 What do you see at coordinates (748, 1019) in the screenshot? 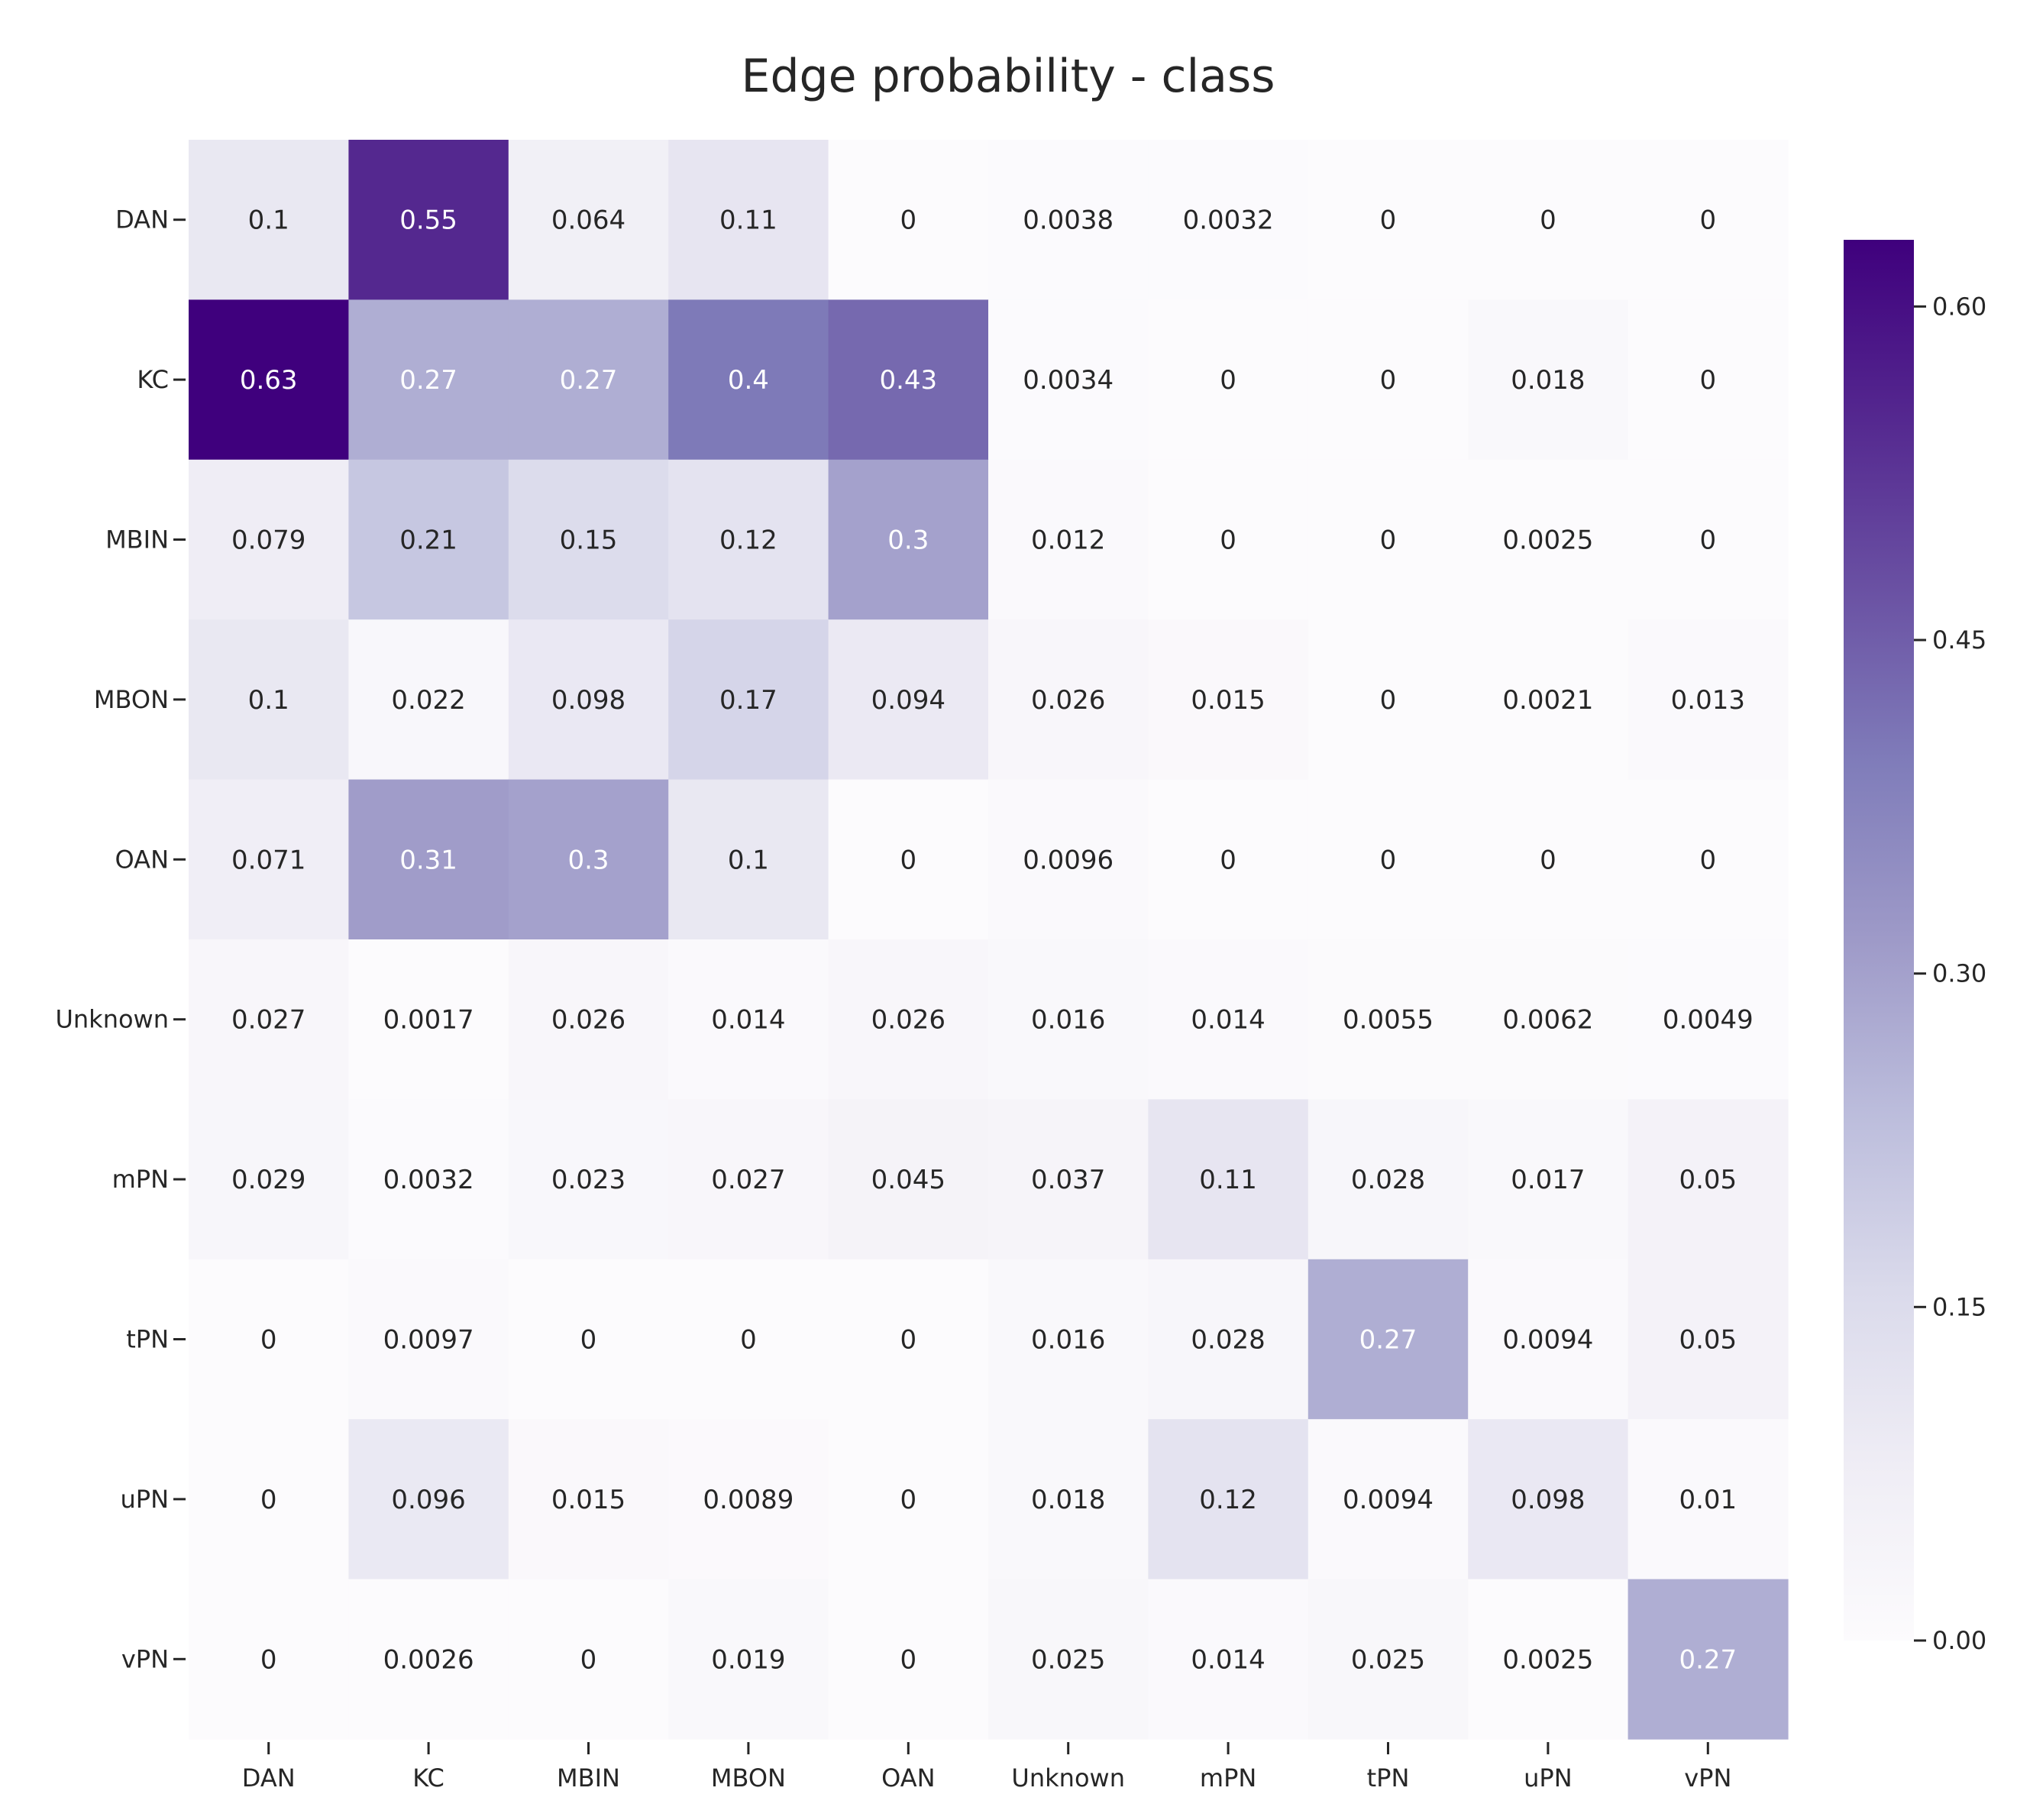
I see `heatmap-cell-Unknown-MBON` at bounding box center [748, 1019].